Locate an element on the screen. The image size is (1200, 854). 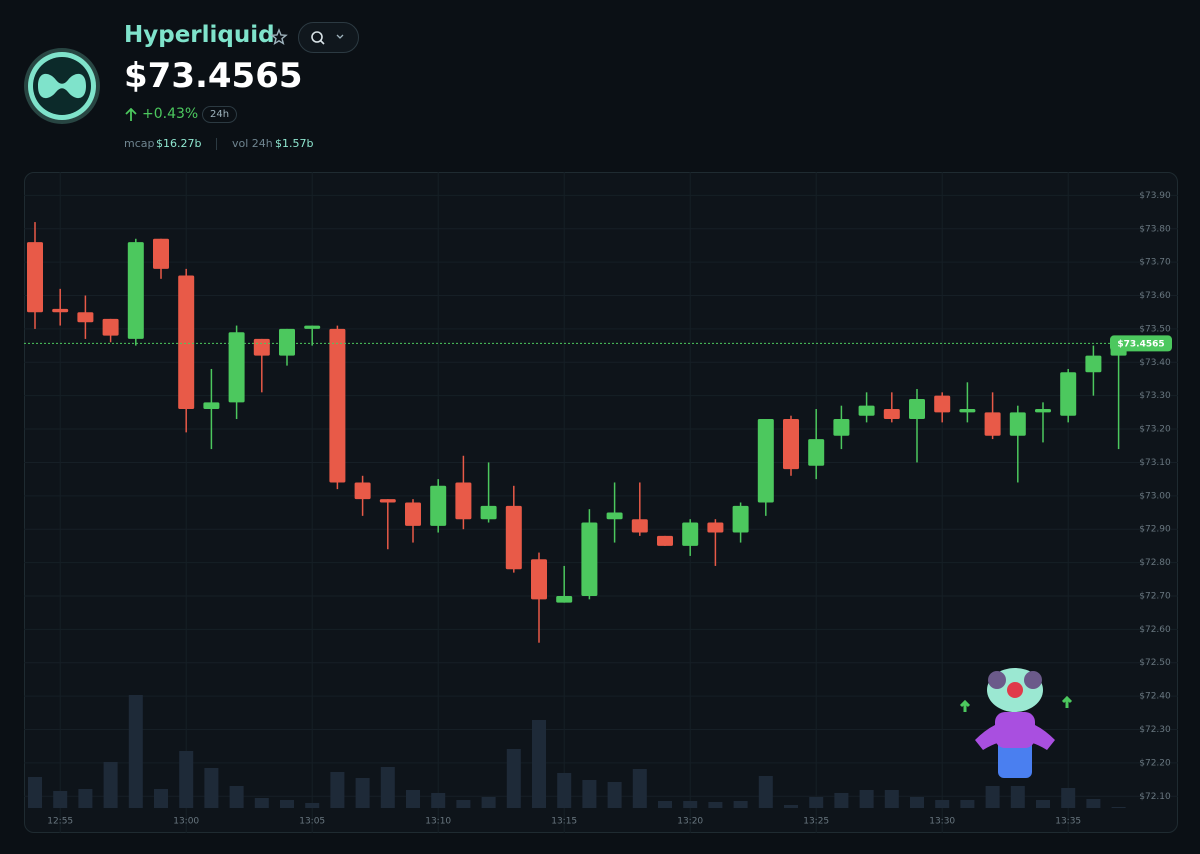
y-tick-label: $72.80 is located at coordinates (1155, 563).